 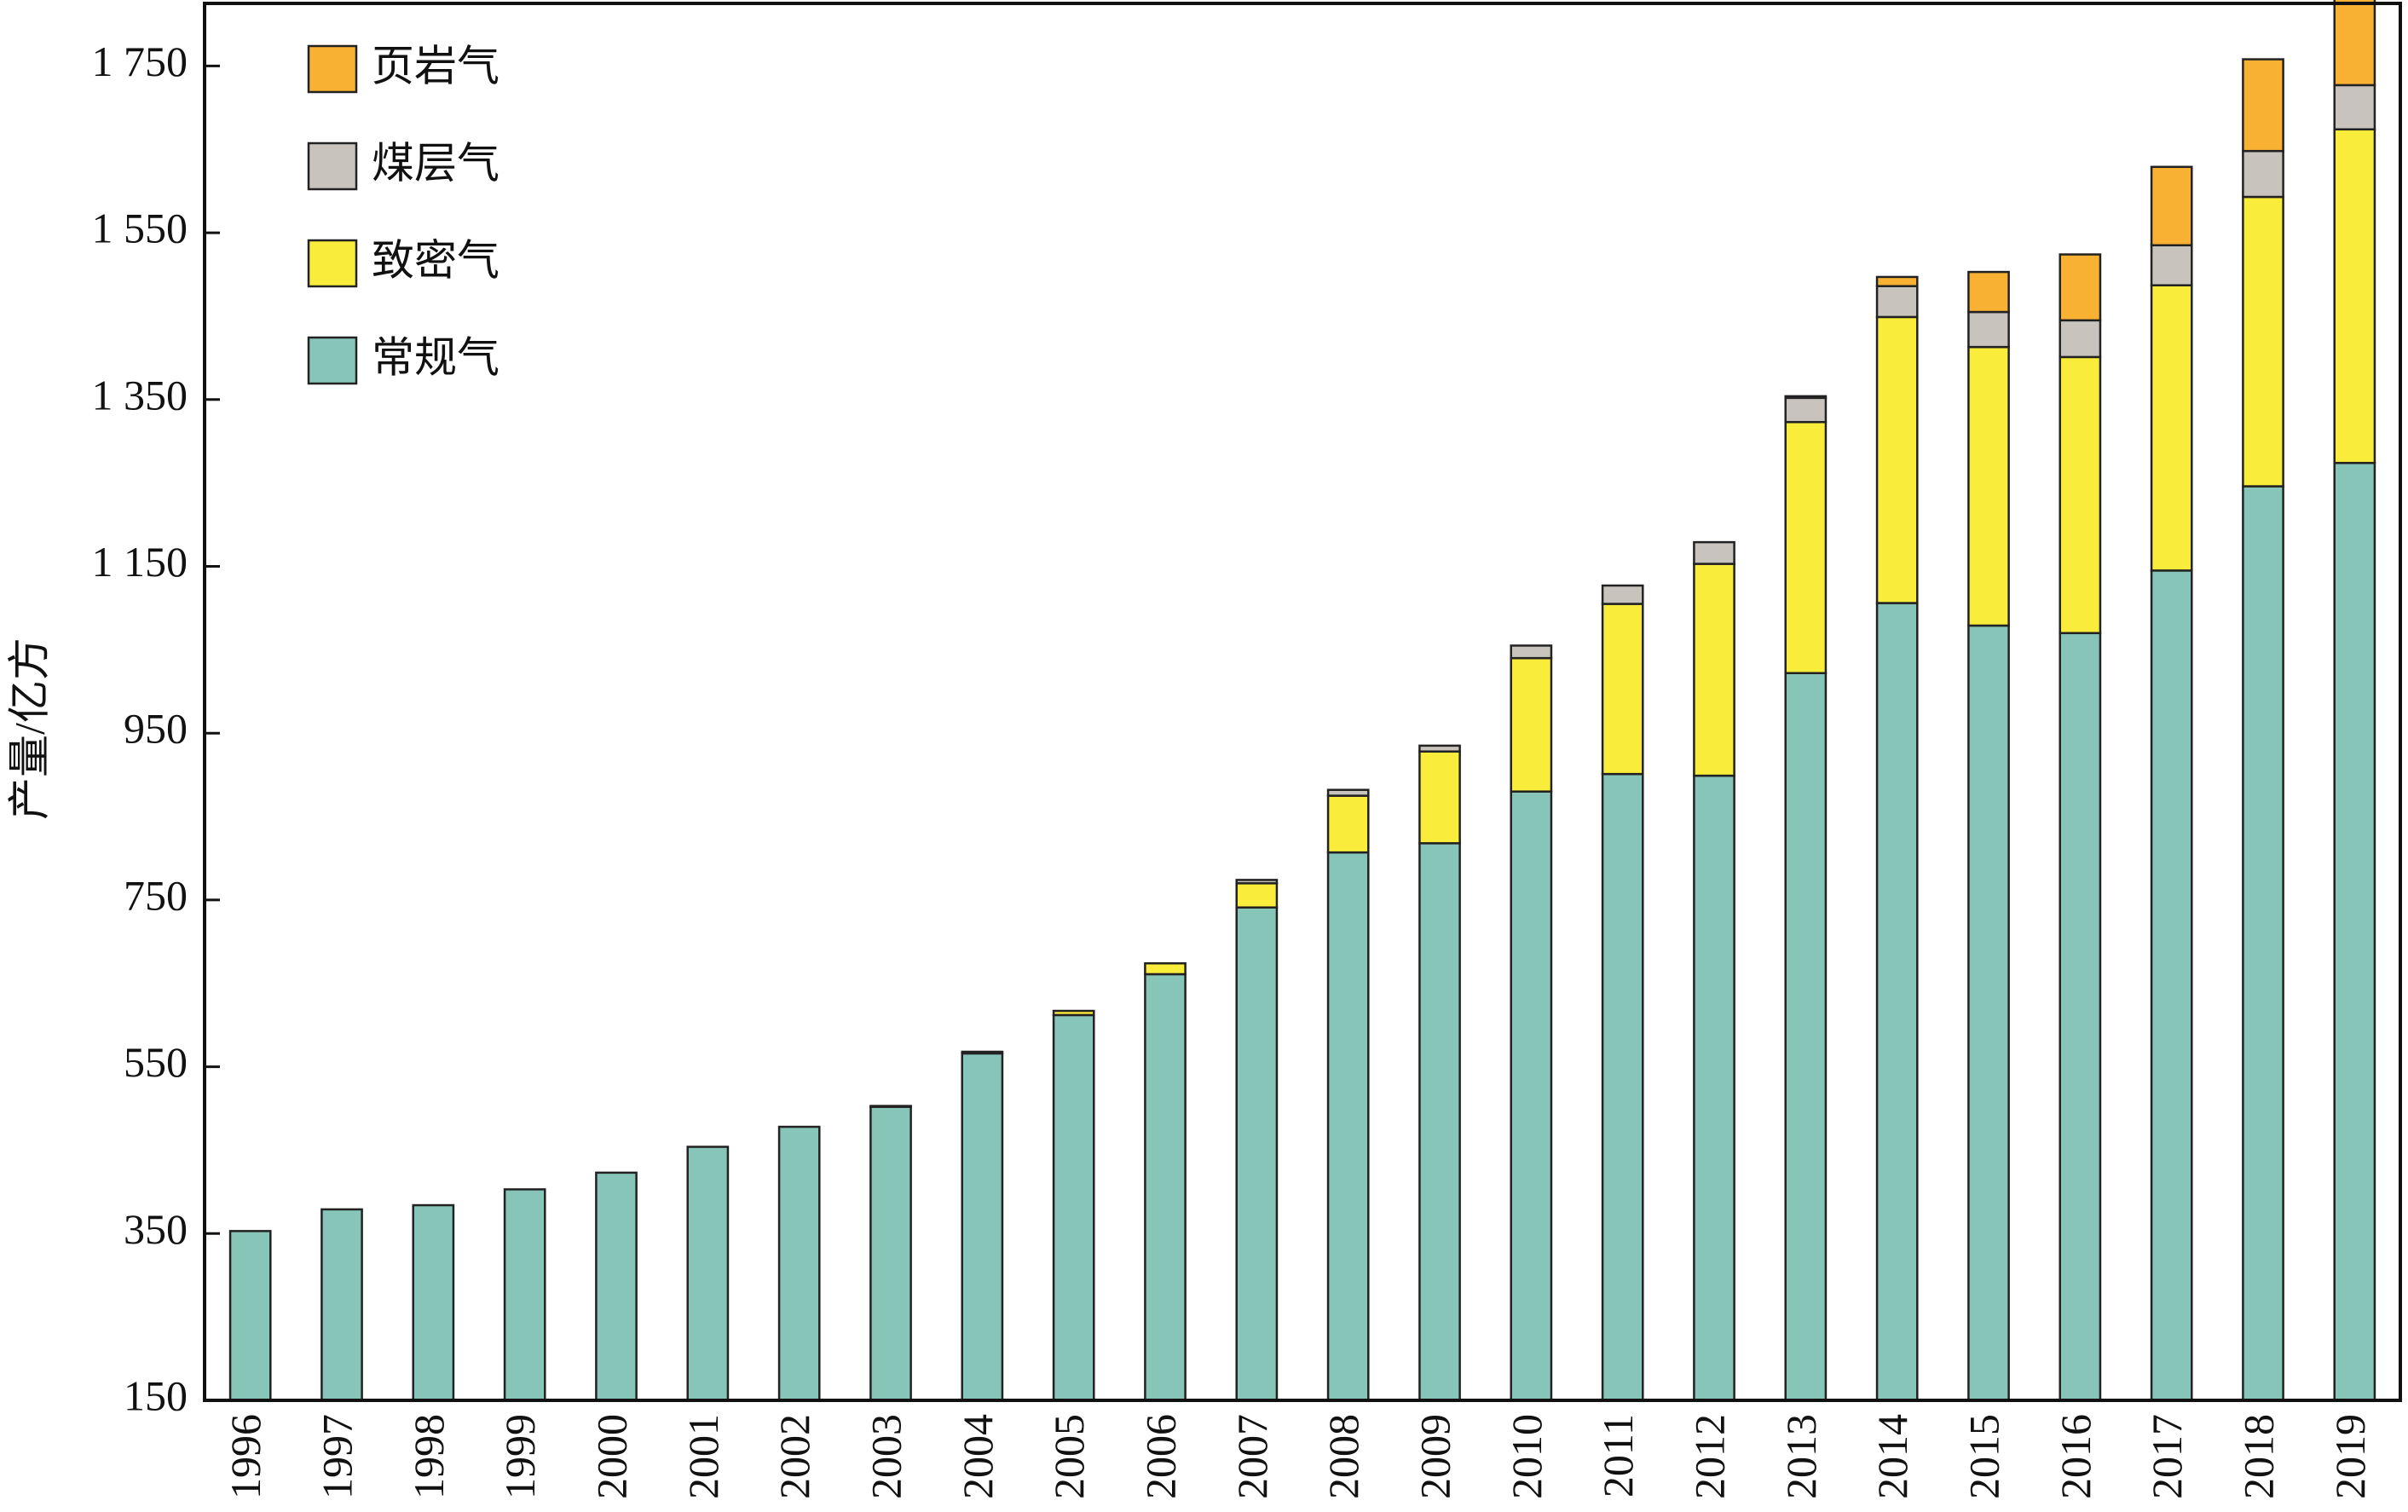 What do you see at coordinates (156, 895) in the screenshot?
I see `y-tick-label: 750` at bounding box center [156, 895].